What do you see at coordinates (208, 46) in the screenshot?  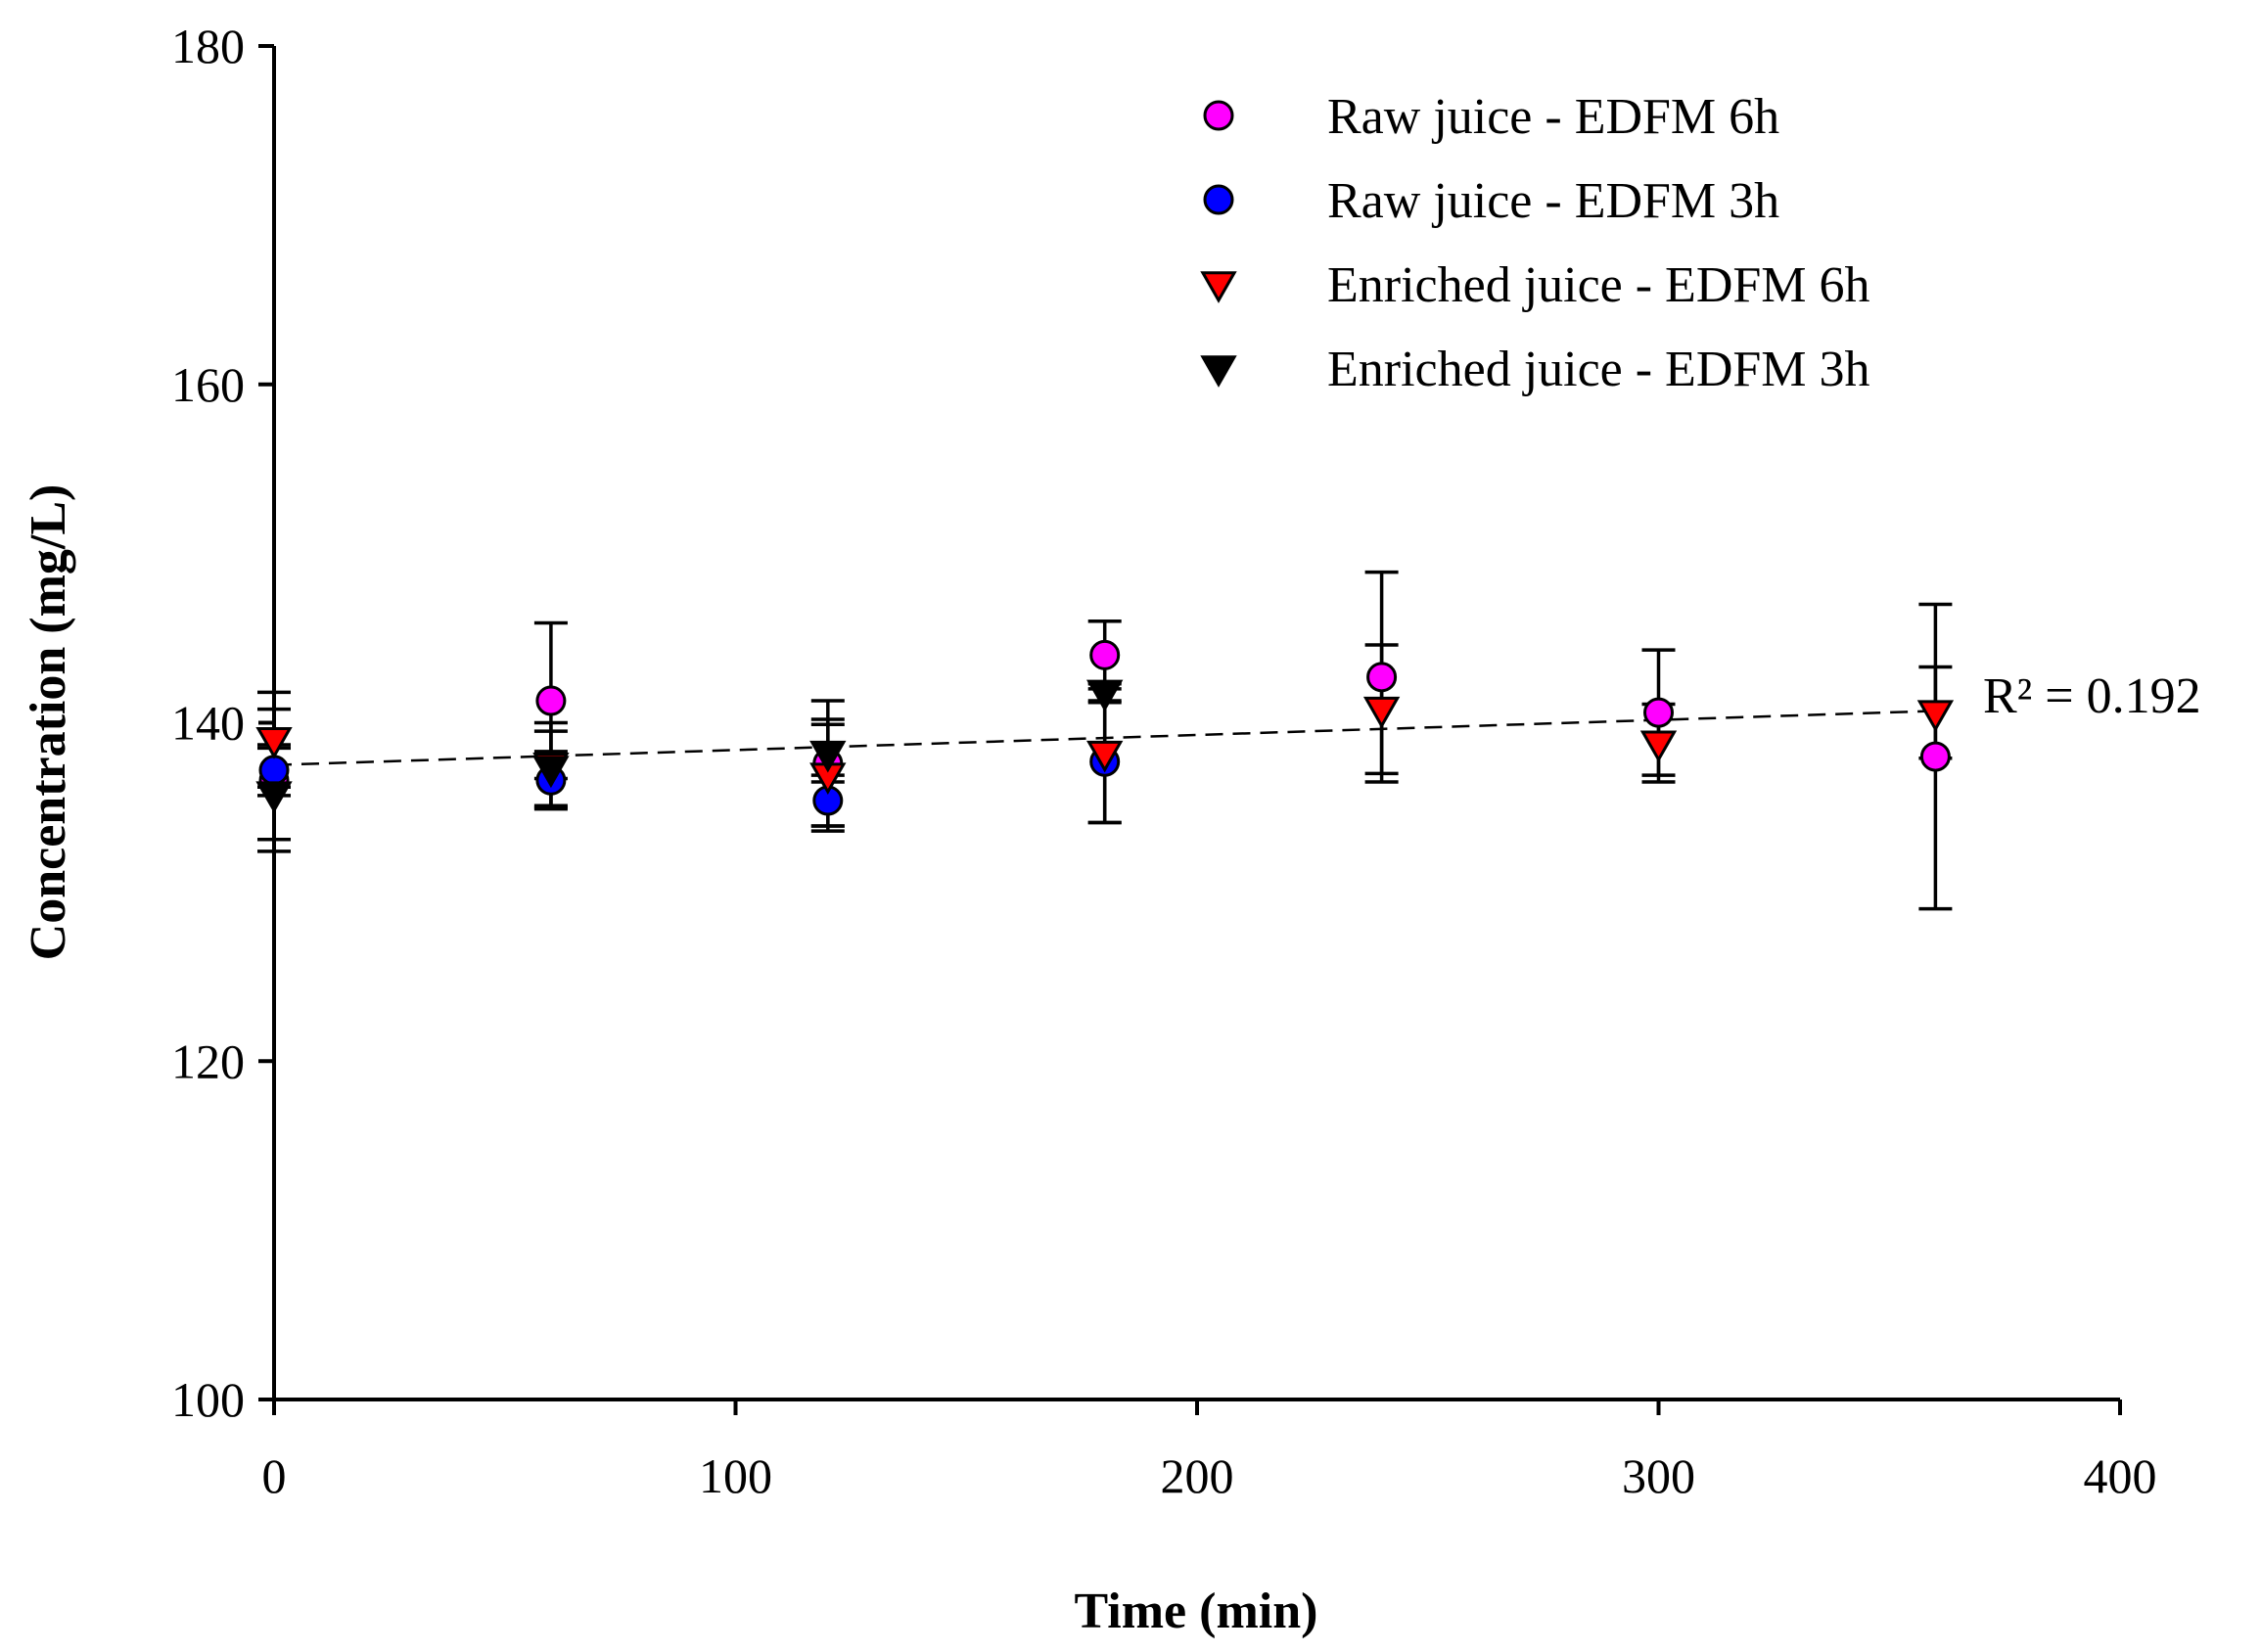 I see `y-tick-label: 180` at bounding box center [208, 46].